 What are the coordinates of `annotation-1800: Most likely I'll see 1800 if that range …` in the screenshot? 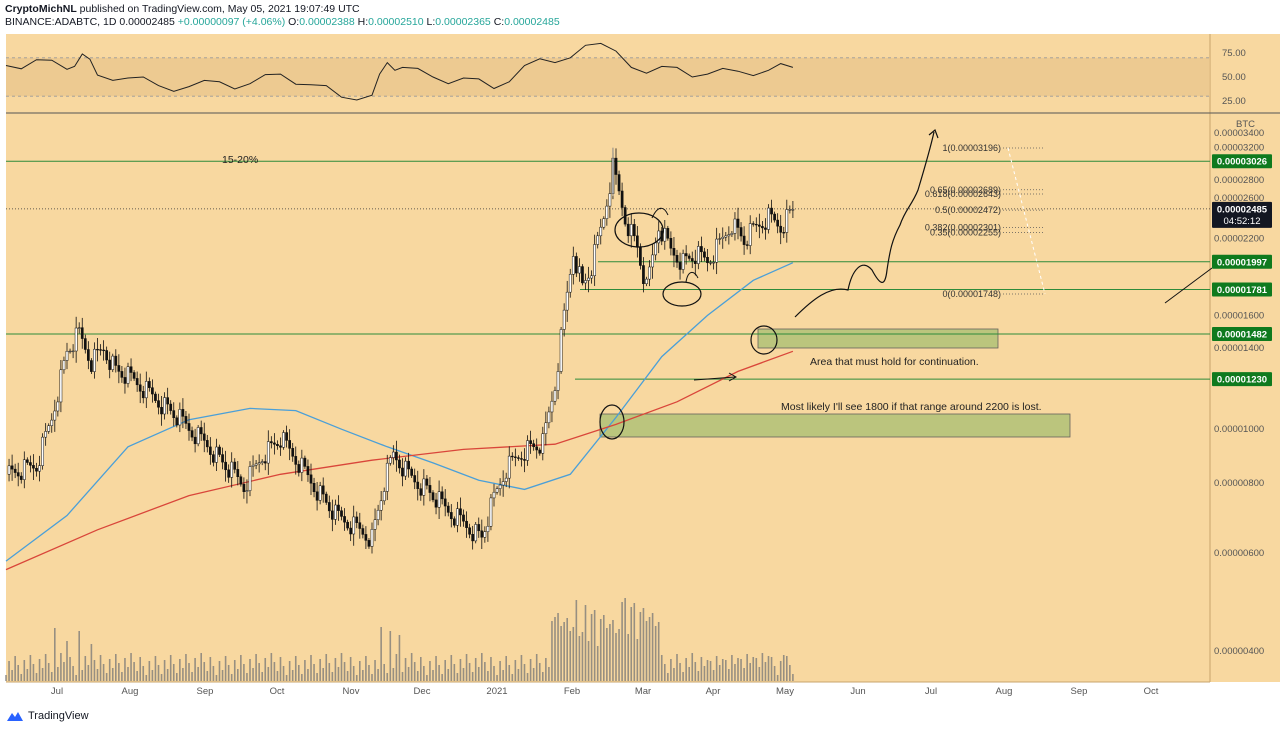 It's located at (911, 407).